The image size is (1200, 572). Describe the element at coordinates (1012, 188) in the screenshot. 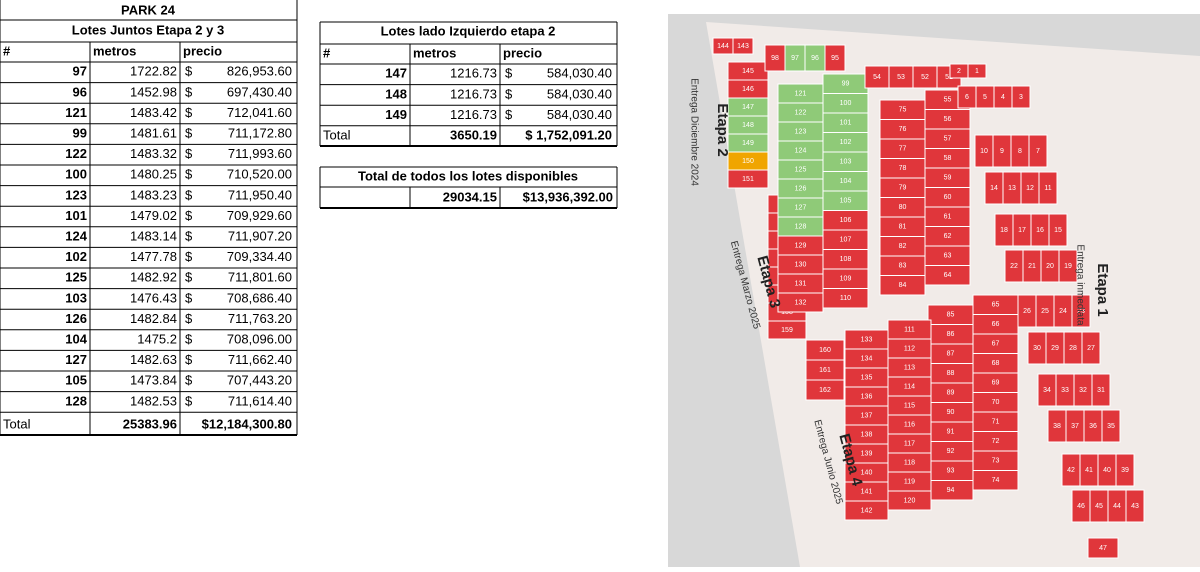

I see `lot-label: 13` at that location.